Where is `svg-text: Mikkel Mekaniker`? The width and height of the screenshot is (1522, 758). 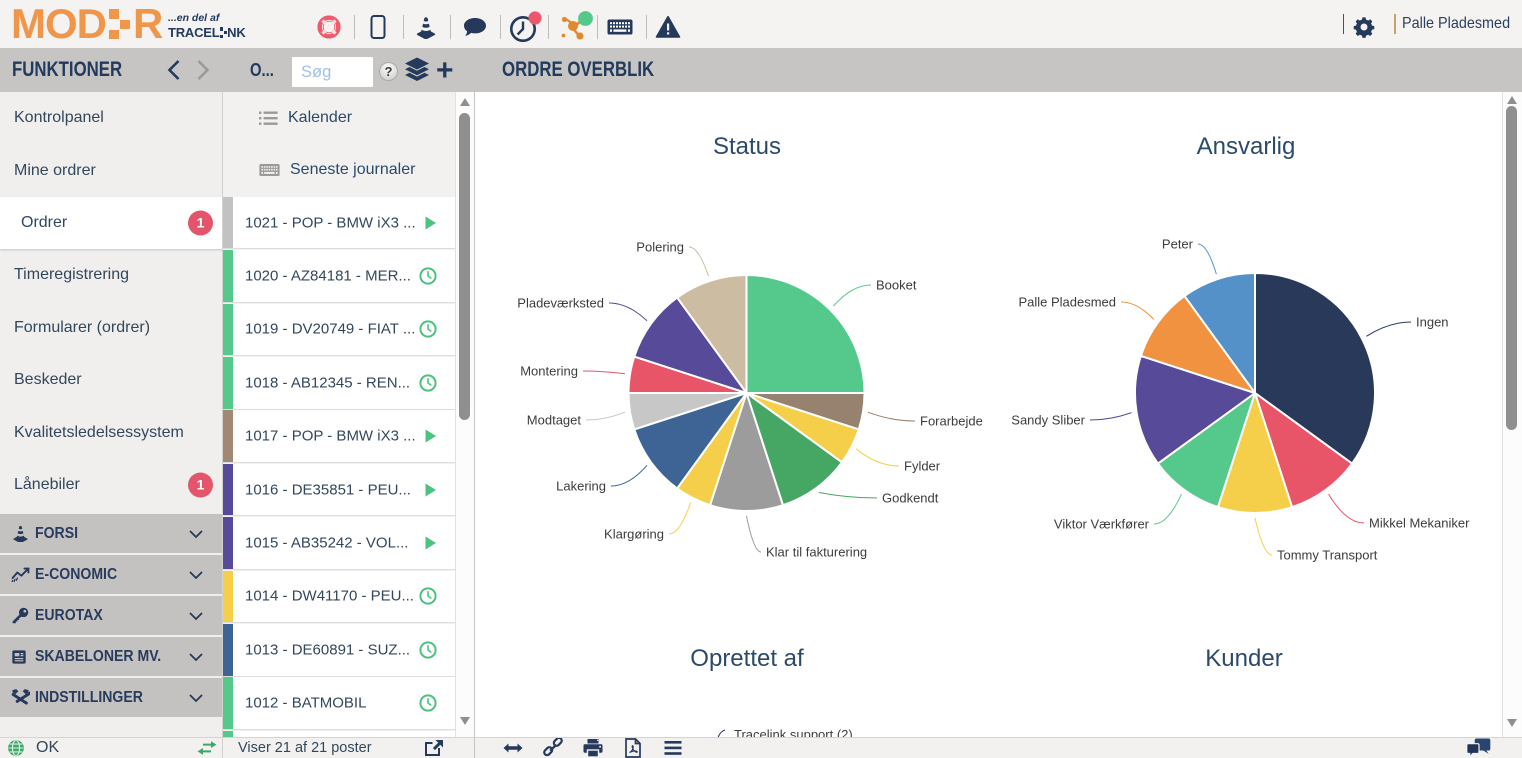 svg-text: Mikkel Mekaniker is located at coordinates (1419, 523).